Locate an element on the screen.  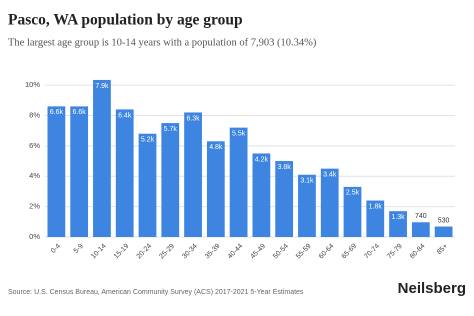
bar-label: 5.5k is located at coordinates (239, 133).